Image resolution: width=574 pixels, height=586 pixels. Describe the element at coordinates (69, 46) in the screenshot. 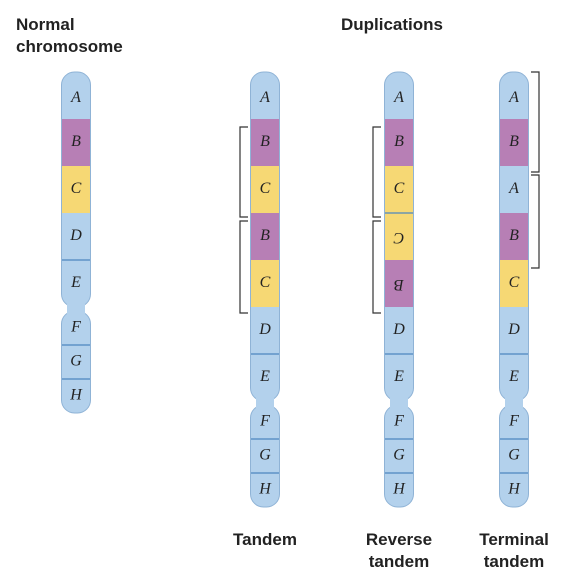

I see `header: chromosome` at that location.